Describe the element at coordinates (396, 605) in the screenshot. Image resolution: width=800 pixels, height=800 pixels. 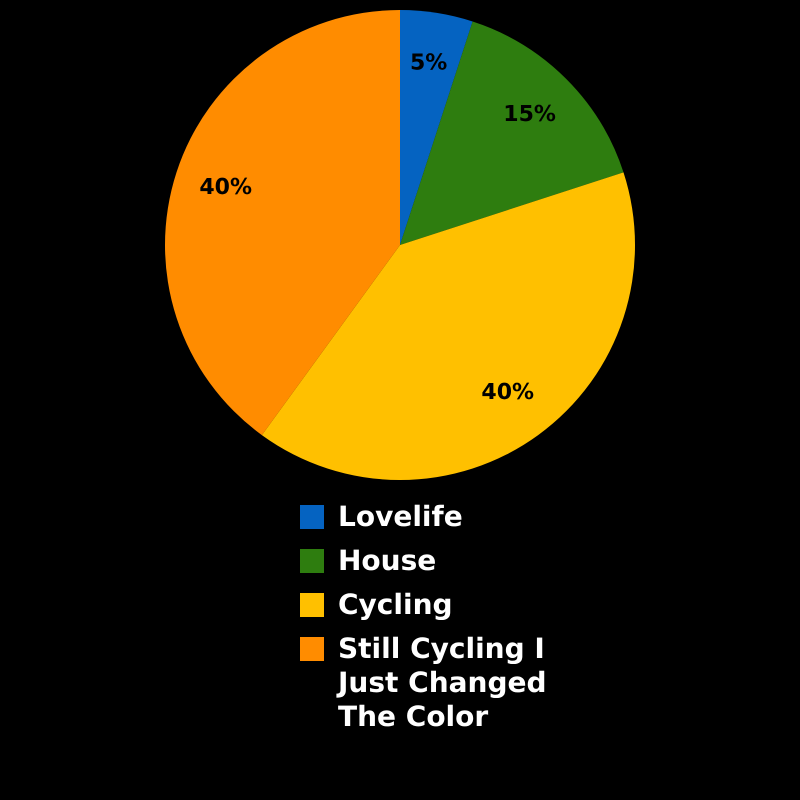
I see `legend-label: Cycling` at that location.